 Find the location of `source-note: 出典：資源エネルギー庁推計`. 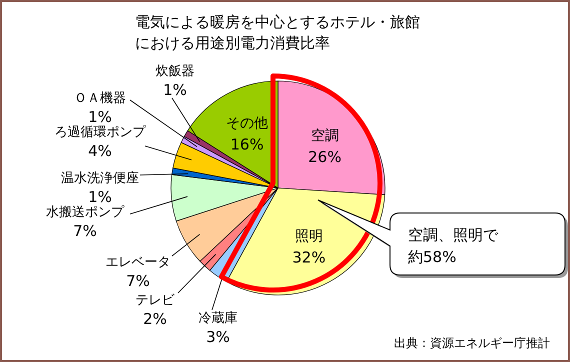

source-note: 出典：資源エネルギー庁推計 is located at coordinates (472, 343).